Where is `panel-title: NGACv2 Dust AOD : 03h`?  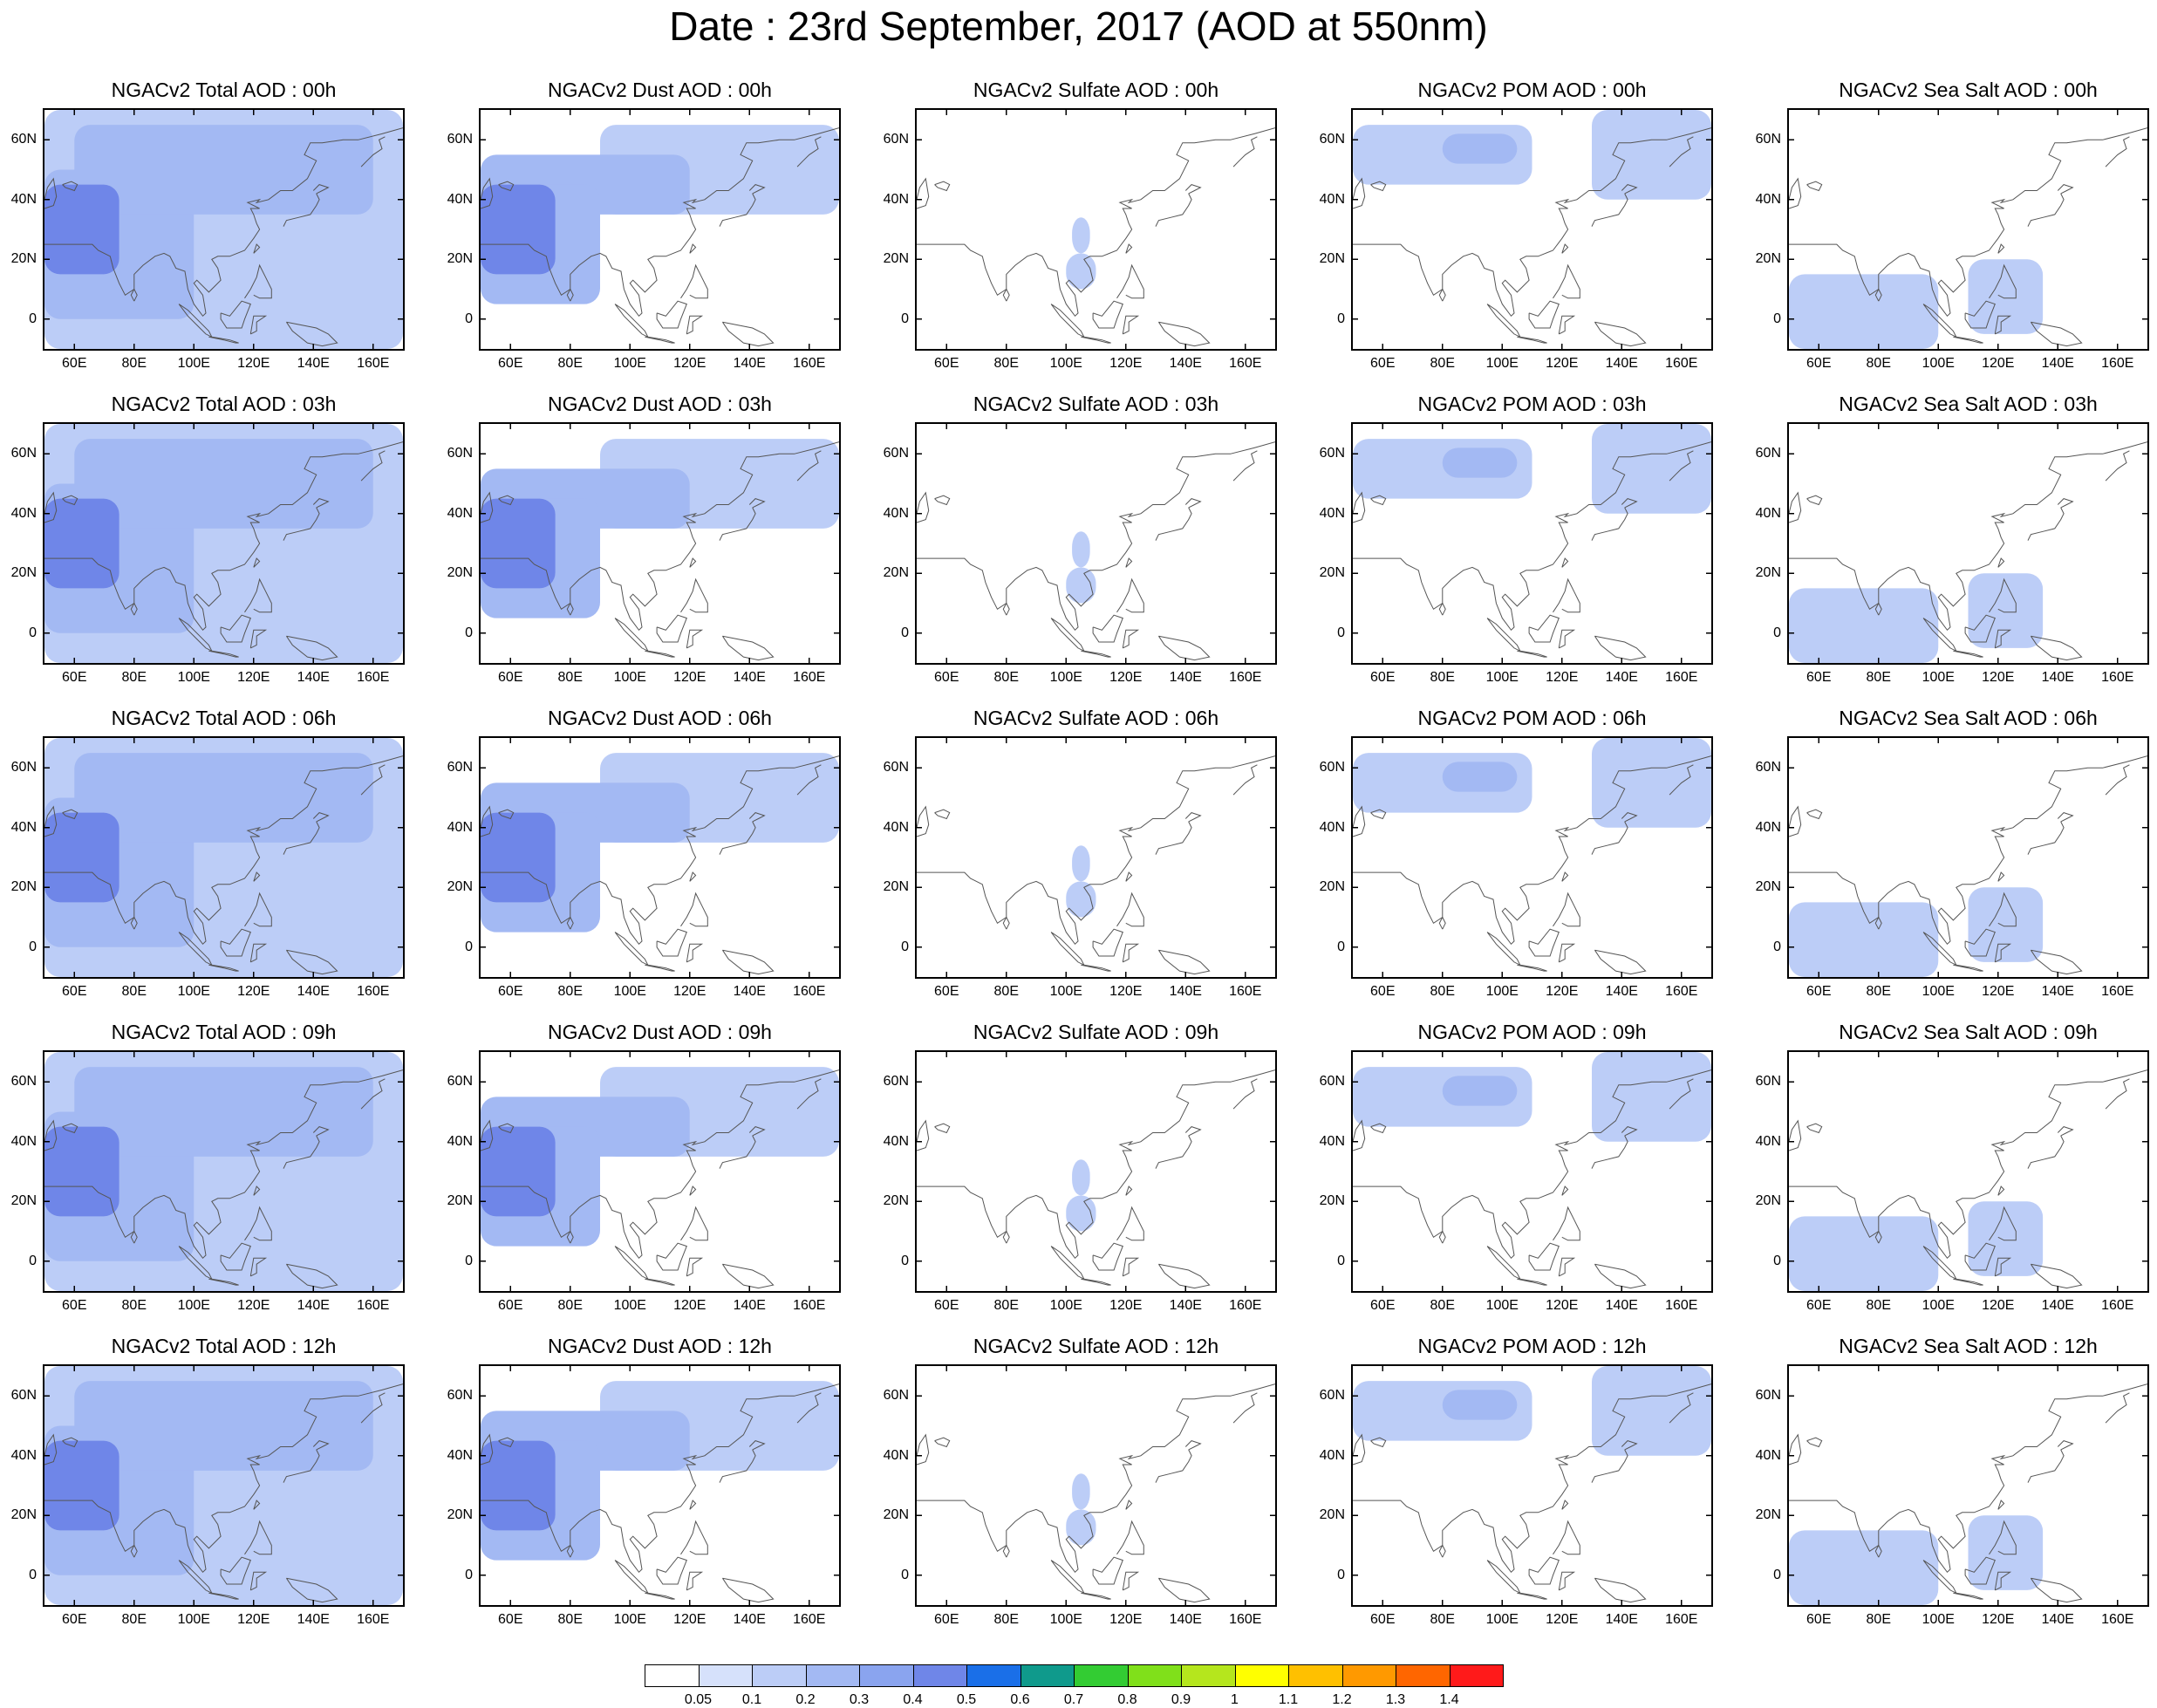
panel-title: NGACv2 Dust AOD : 03h is located at coordinates (660, 404).